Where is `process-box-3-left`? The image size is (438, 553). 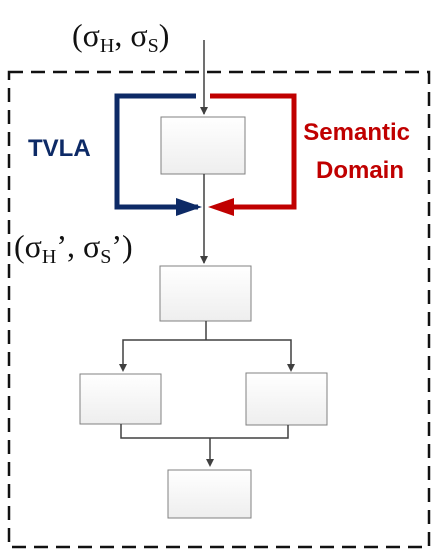
process-box-3-left is located at coordinates (120, 399).